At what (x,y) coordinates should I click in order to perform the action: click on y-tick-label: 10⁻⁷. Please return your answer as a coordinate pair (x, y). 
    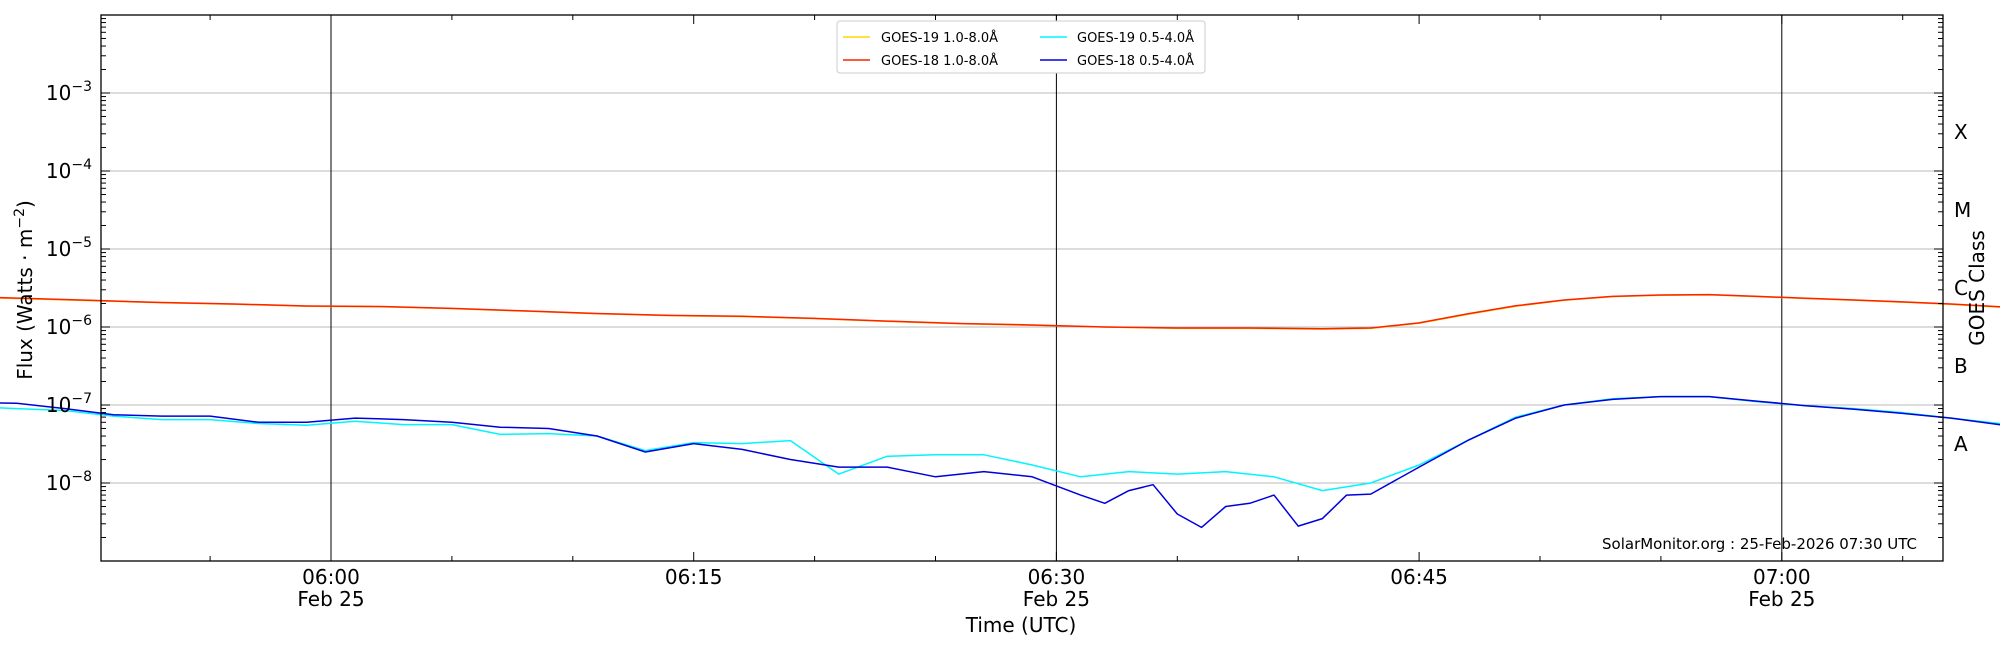
    Looking at the image, I should click on (69, 404).